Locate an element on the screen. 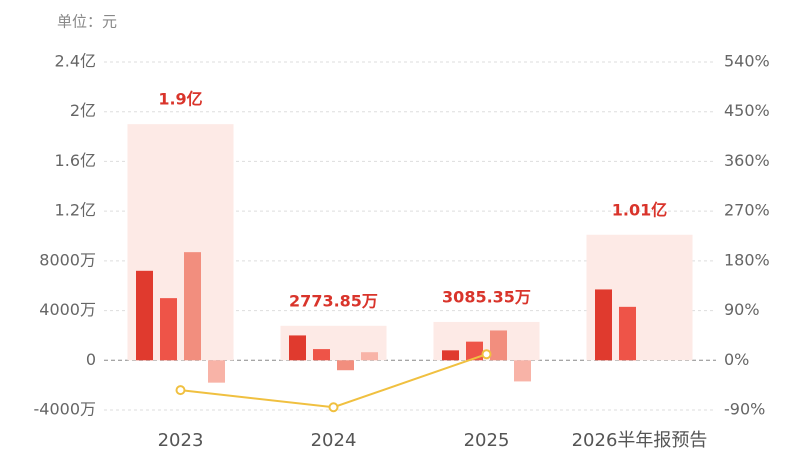  total-label: 1.01亿 is located at coordinates (639, 209).